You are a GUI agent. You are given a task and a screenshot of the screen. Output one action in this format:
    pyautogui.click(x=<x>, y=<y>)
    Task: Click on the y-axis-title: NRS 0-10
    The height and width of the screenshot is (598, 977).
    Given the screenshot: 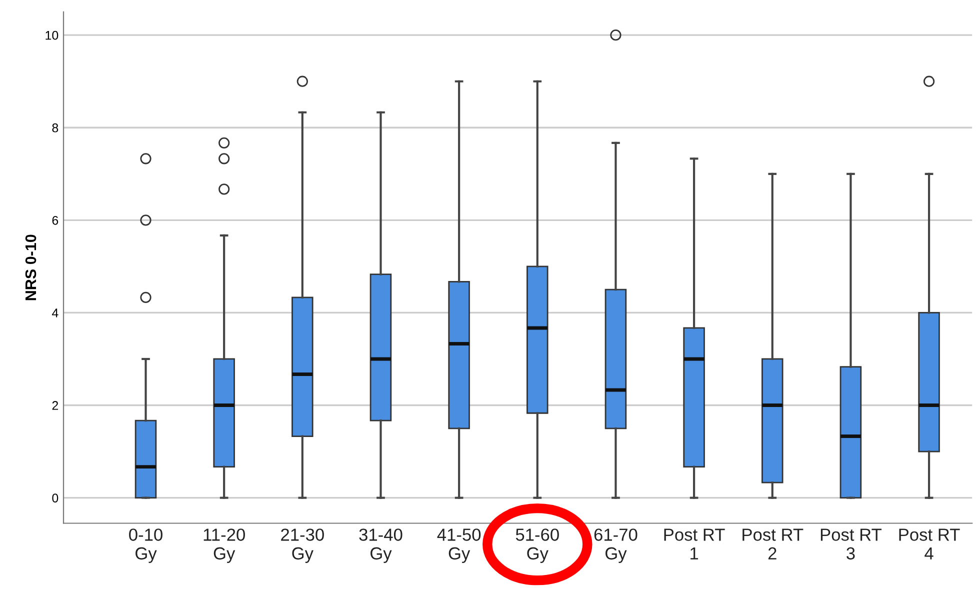 What is the action you would take?
    pyautogui.click(x=30, y=267)
    